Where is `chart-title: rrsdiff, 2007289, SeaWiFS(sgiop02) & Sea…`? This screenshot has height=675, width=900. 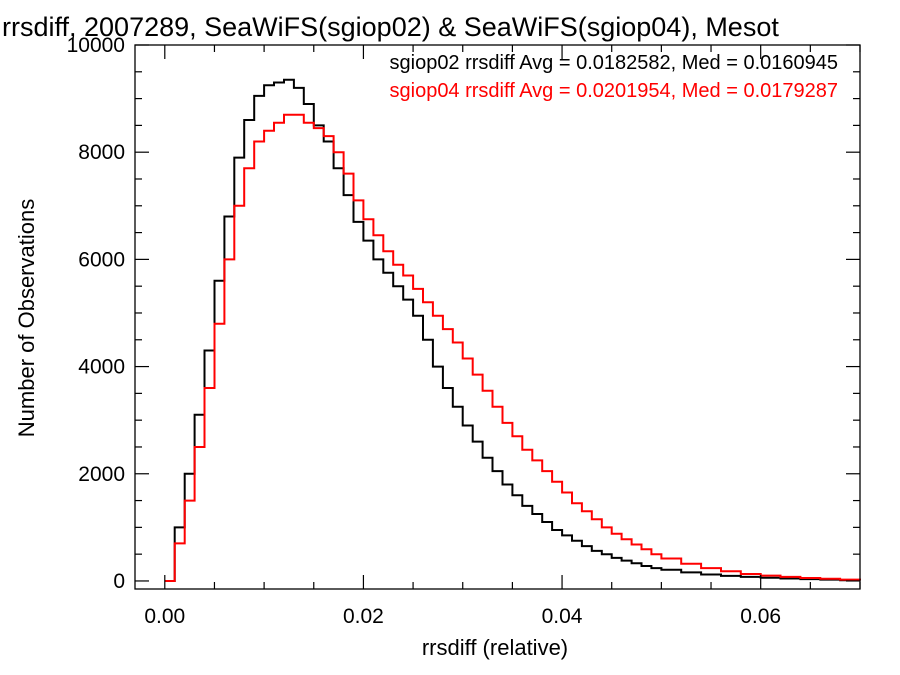
chart-title: rrsdiff, 2007289, SeaWiFS(sgiop02) & Sea… is located at coordinates (390, 27).